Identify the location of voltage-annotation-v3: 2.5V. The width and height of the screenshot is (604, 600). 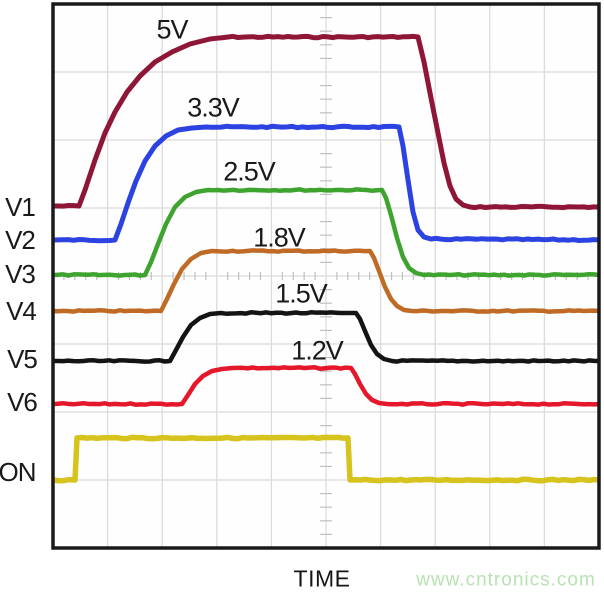
(249, 171).